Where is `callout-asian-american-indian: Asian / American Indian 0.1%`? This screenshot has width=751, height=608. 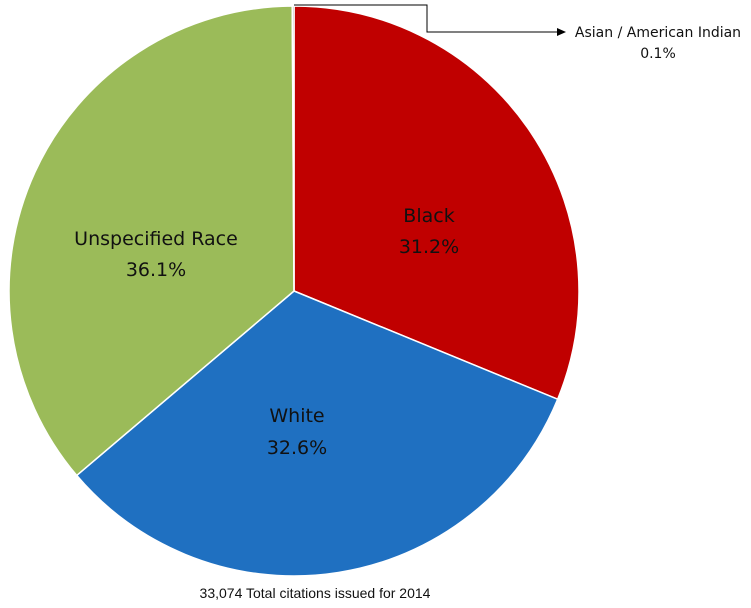 callout-asian-american-indian: Asian / American Indian 0.1% is located at coordinates (517, 33).